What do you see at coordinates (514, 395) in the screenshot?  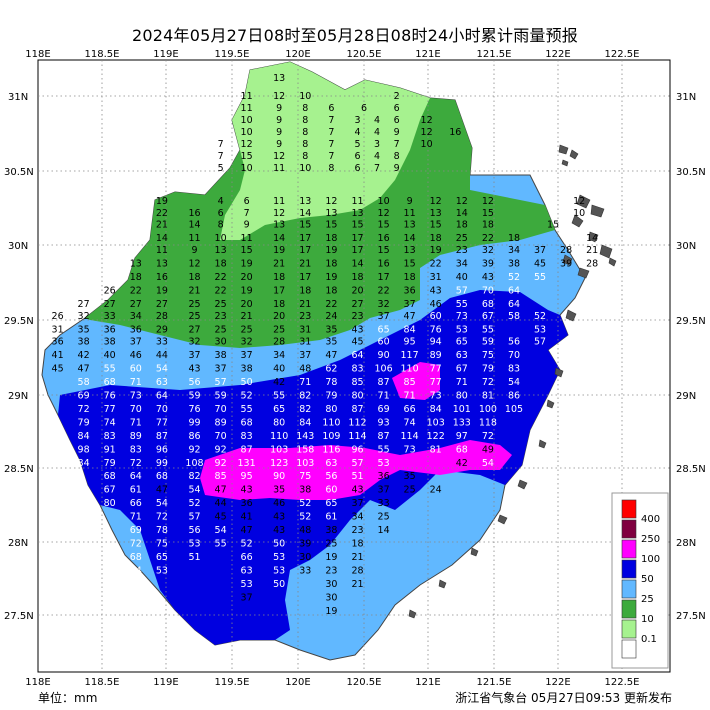 I see `station-value: 86` at bounding box center [514, 395].